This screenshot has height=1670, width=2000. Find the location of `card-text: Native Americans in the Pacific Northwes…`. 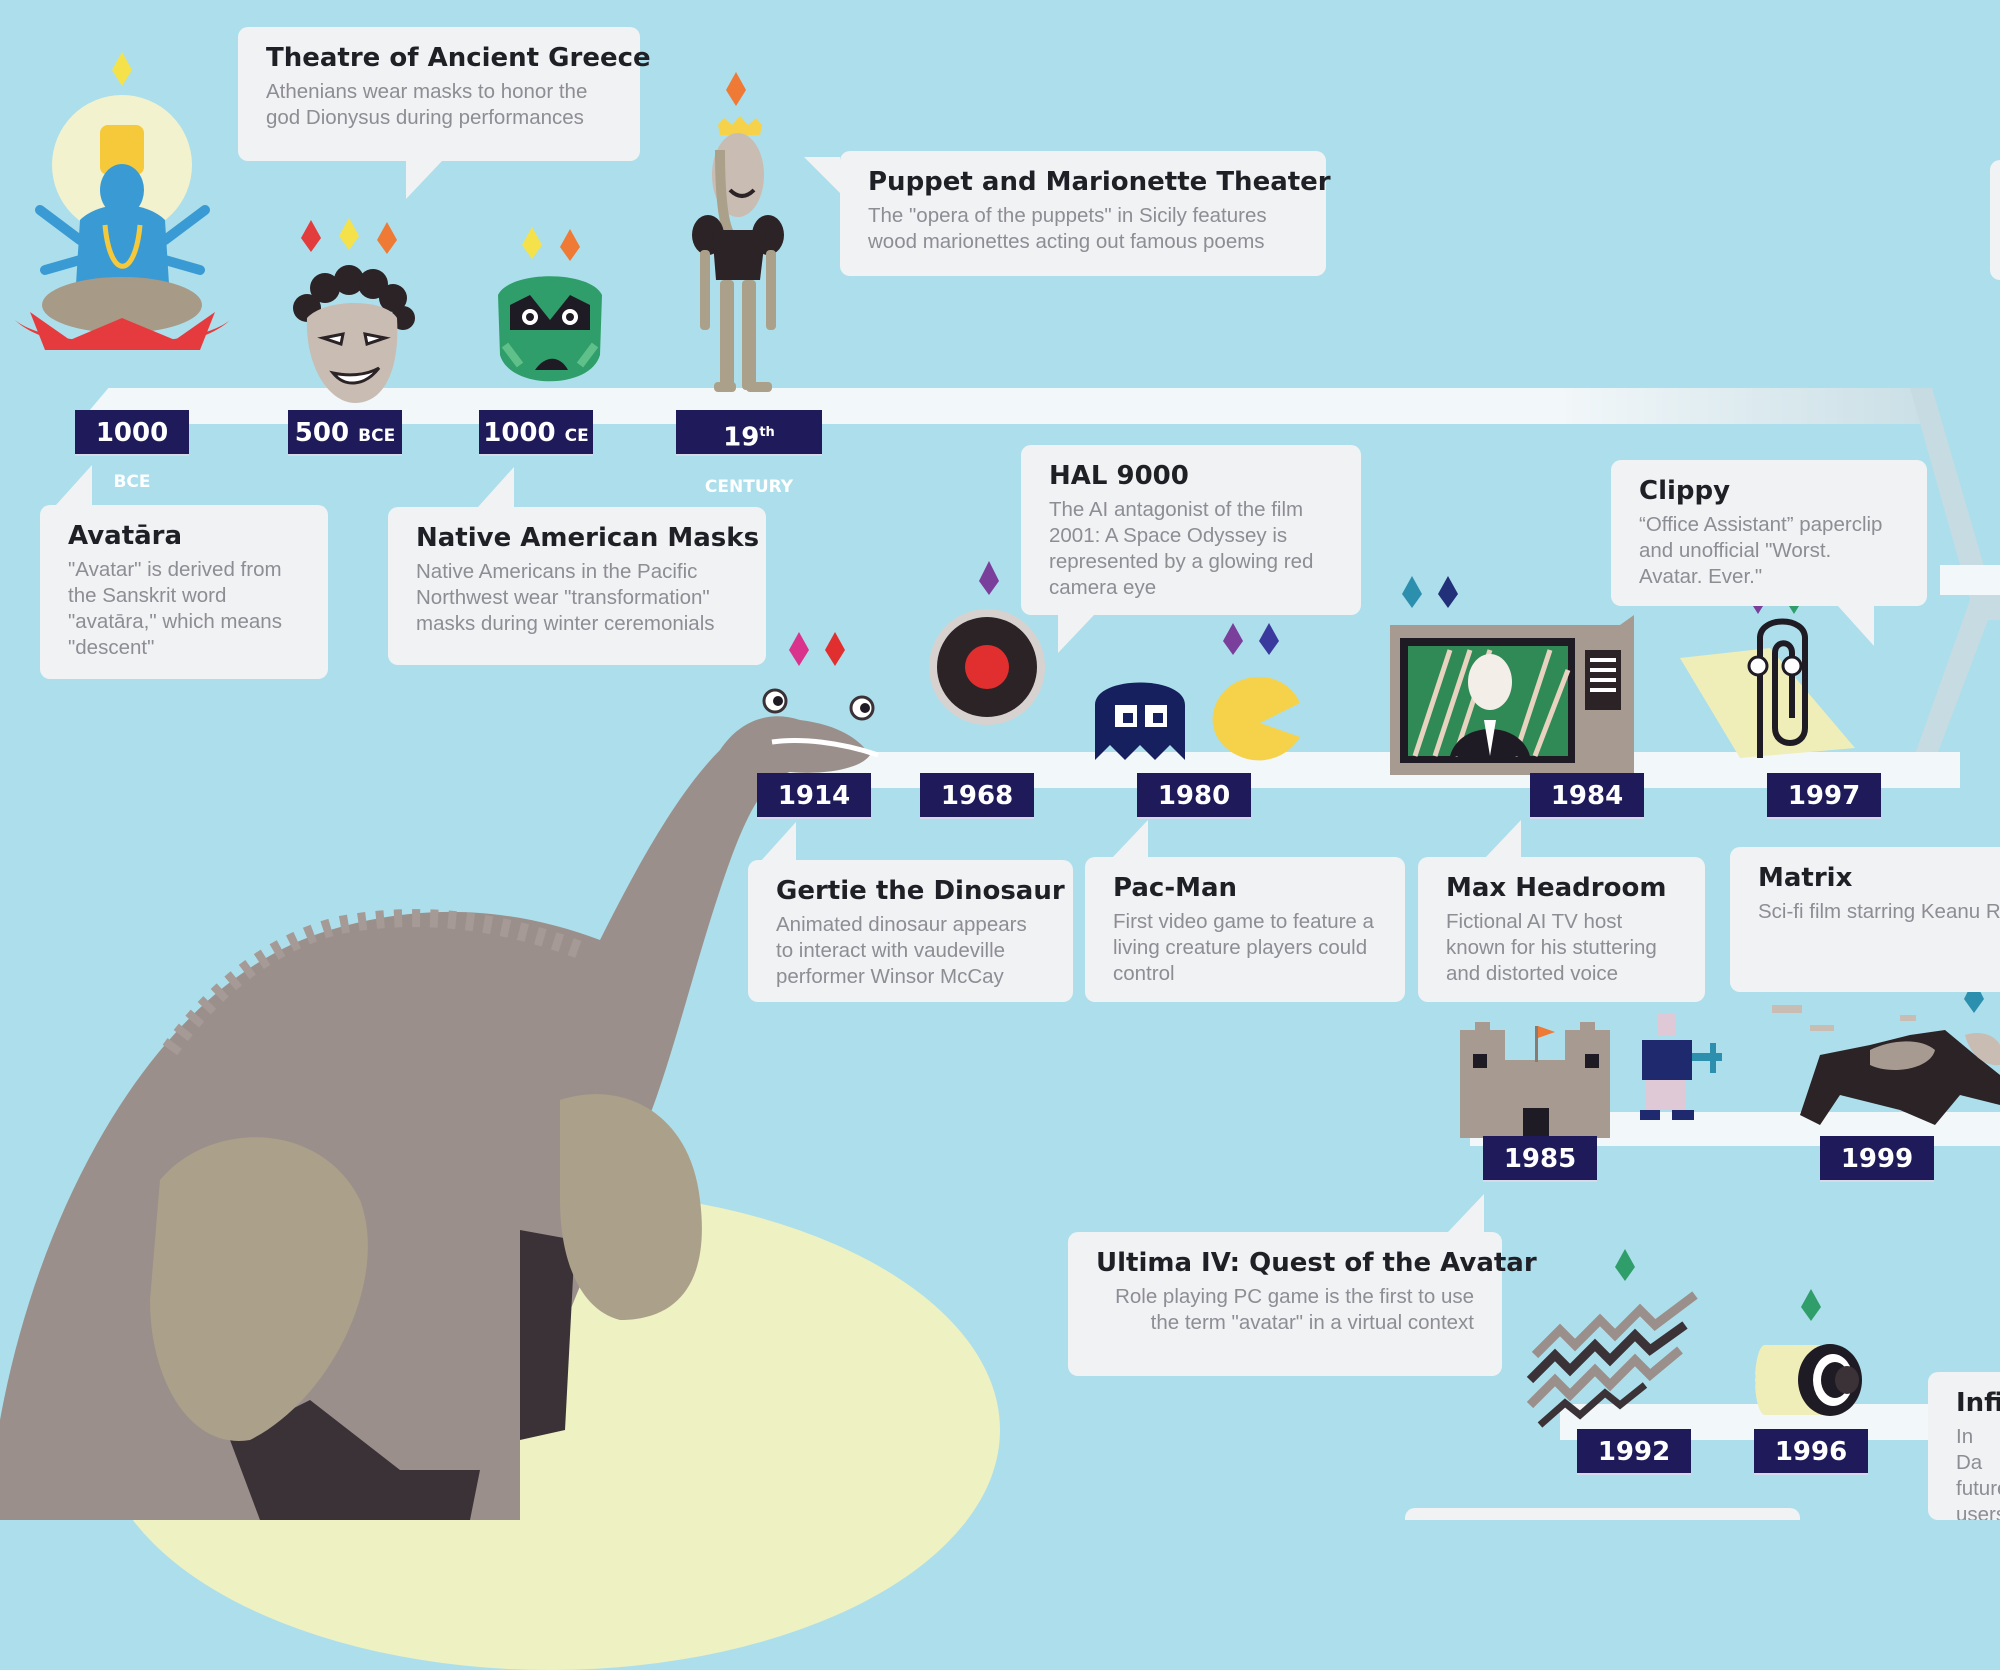

card-text: Native Americans in the Pacific Northwes… is located at coordinates (565, 597).